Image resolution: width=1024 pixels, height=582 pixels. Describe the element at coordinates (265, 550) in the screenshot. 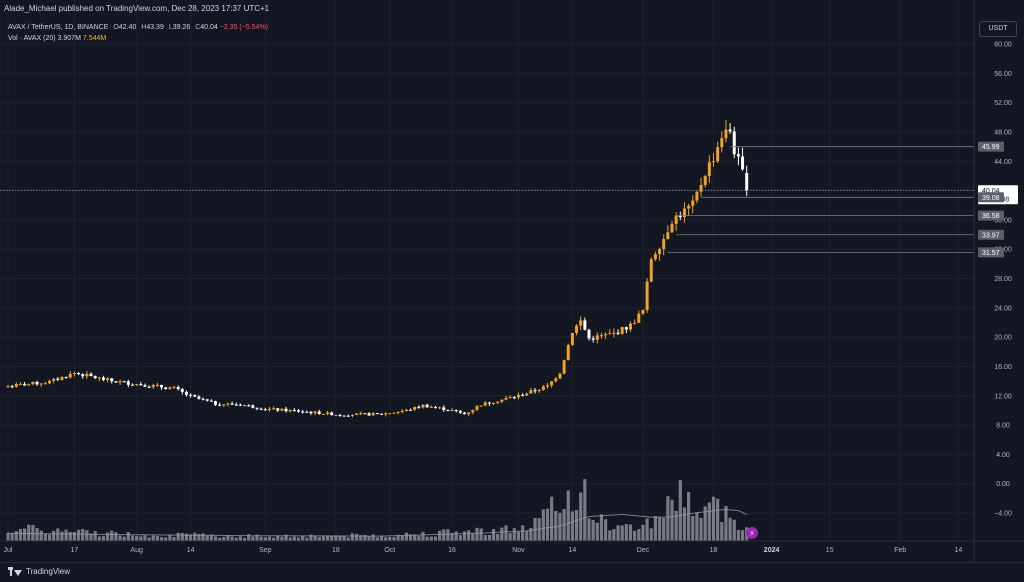

I see `time-tick-label: Sep` at that location.